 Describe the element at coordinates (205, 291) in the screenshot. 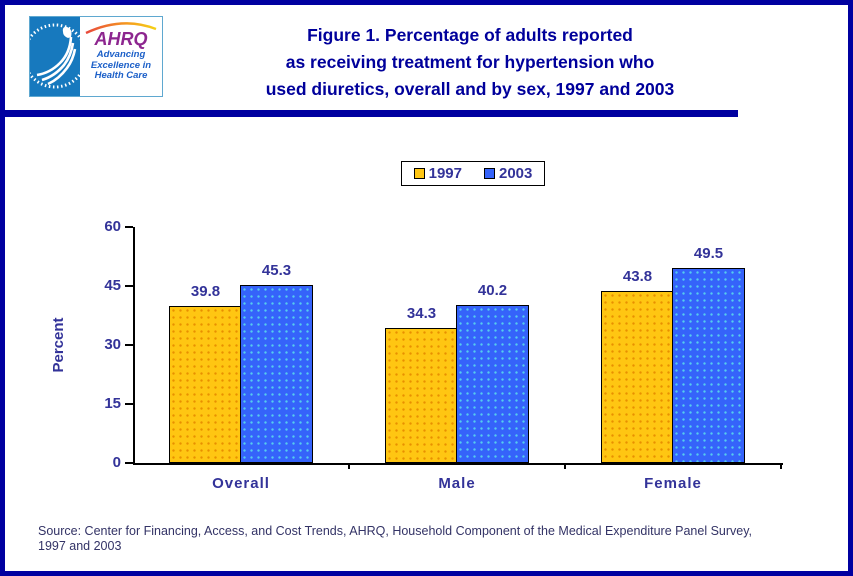

I see `data-label: 39.8` at that location.